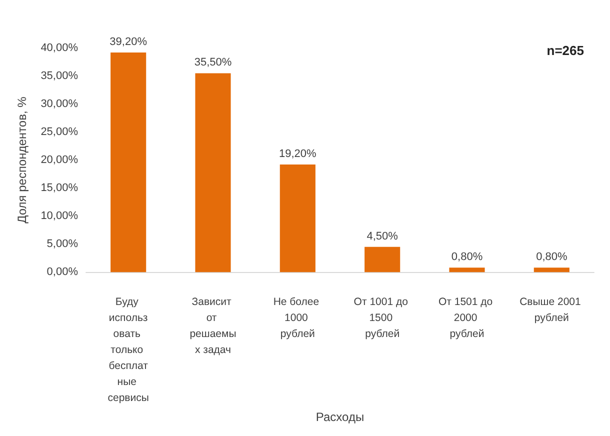 The height and width of the screenshot is (436, 610). What do you see at coordinates (59, 104) in the screenshot?
I see `y-tick-label: 30,00%` at bounding box center [59, 104].